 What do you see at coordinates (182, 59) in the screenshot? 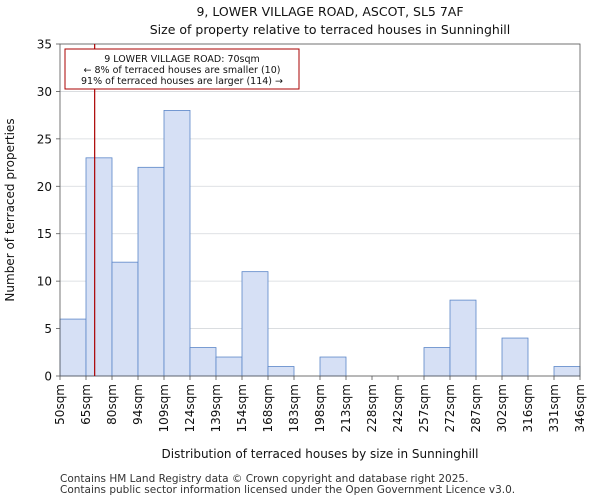
I see `annotation-line-1: 9 LOWER VILLAGE ROAD: 70sqm` at bounding box center [182, 59].